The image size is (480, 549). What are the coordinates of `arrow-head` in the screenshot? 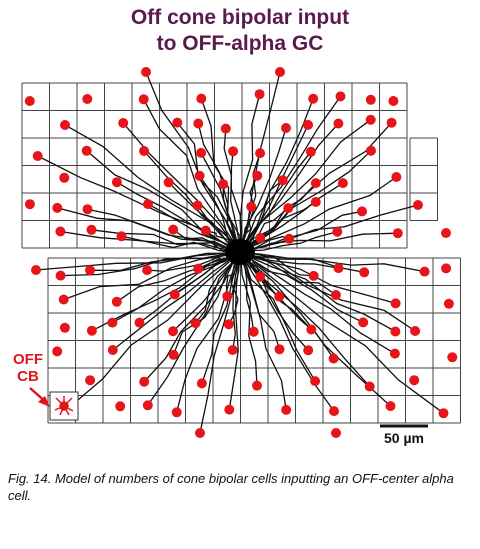 It's located at (44, 401).